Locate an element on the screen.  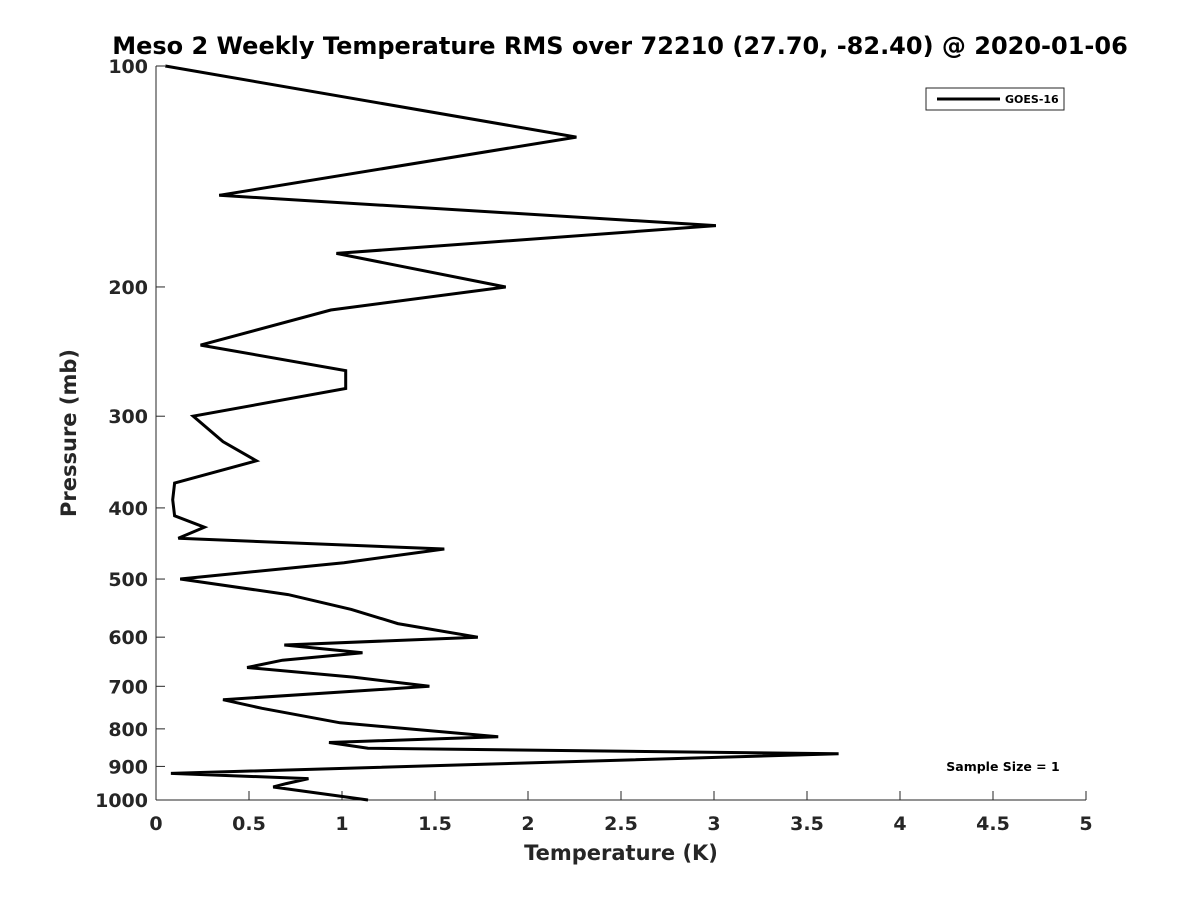
y-tick-label: 200 is located at coordinates (128, 288).